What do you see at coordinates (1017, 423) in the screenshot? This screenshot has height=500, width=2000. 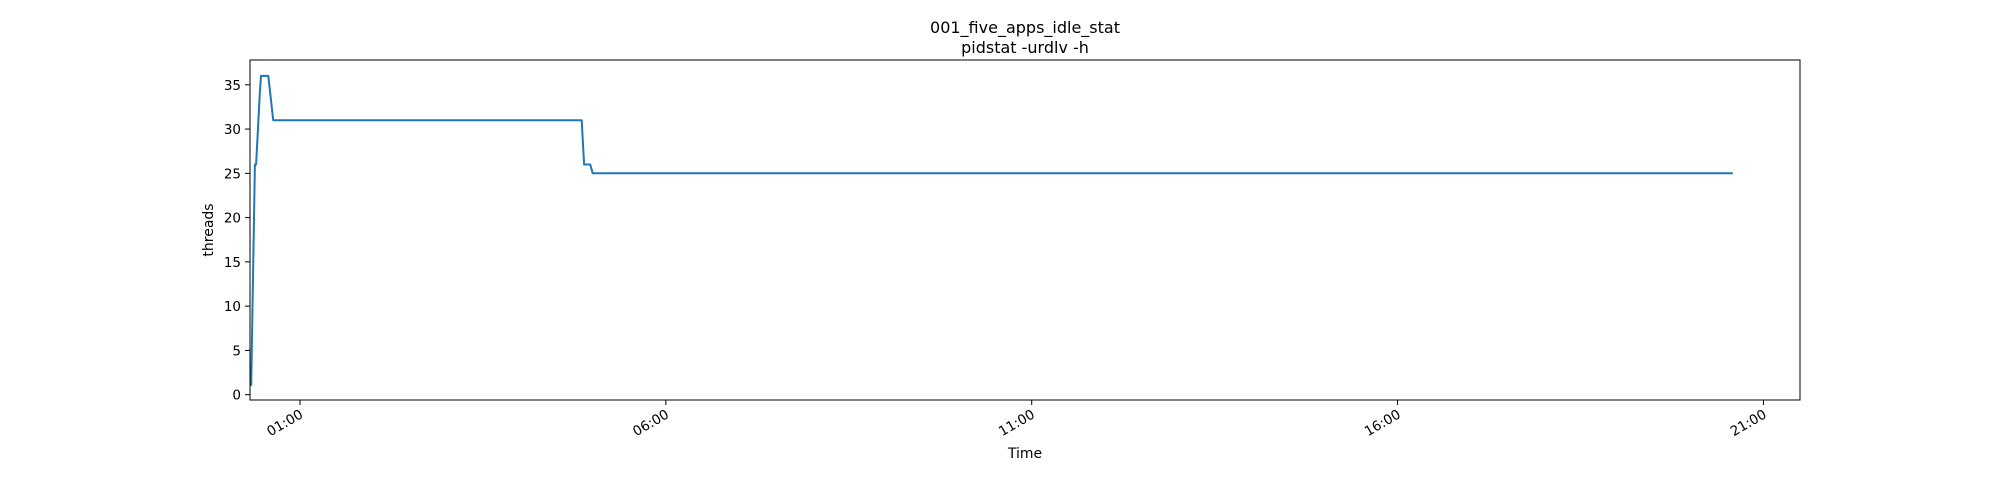 I see `x-tick-label: 11:00` at bounding box center [1017, 423].